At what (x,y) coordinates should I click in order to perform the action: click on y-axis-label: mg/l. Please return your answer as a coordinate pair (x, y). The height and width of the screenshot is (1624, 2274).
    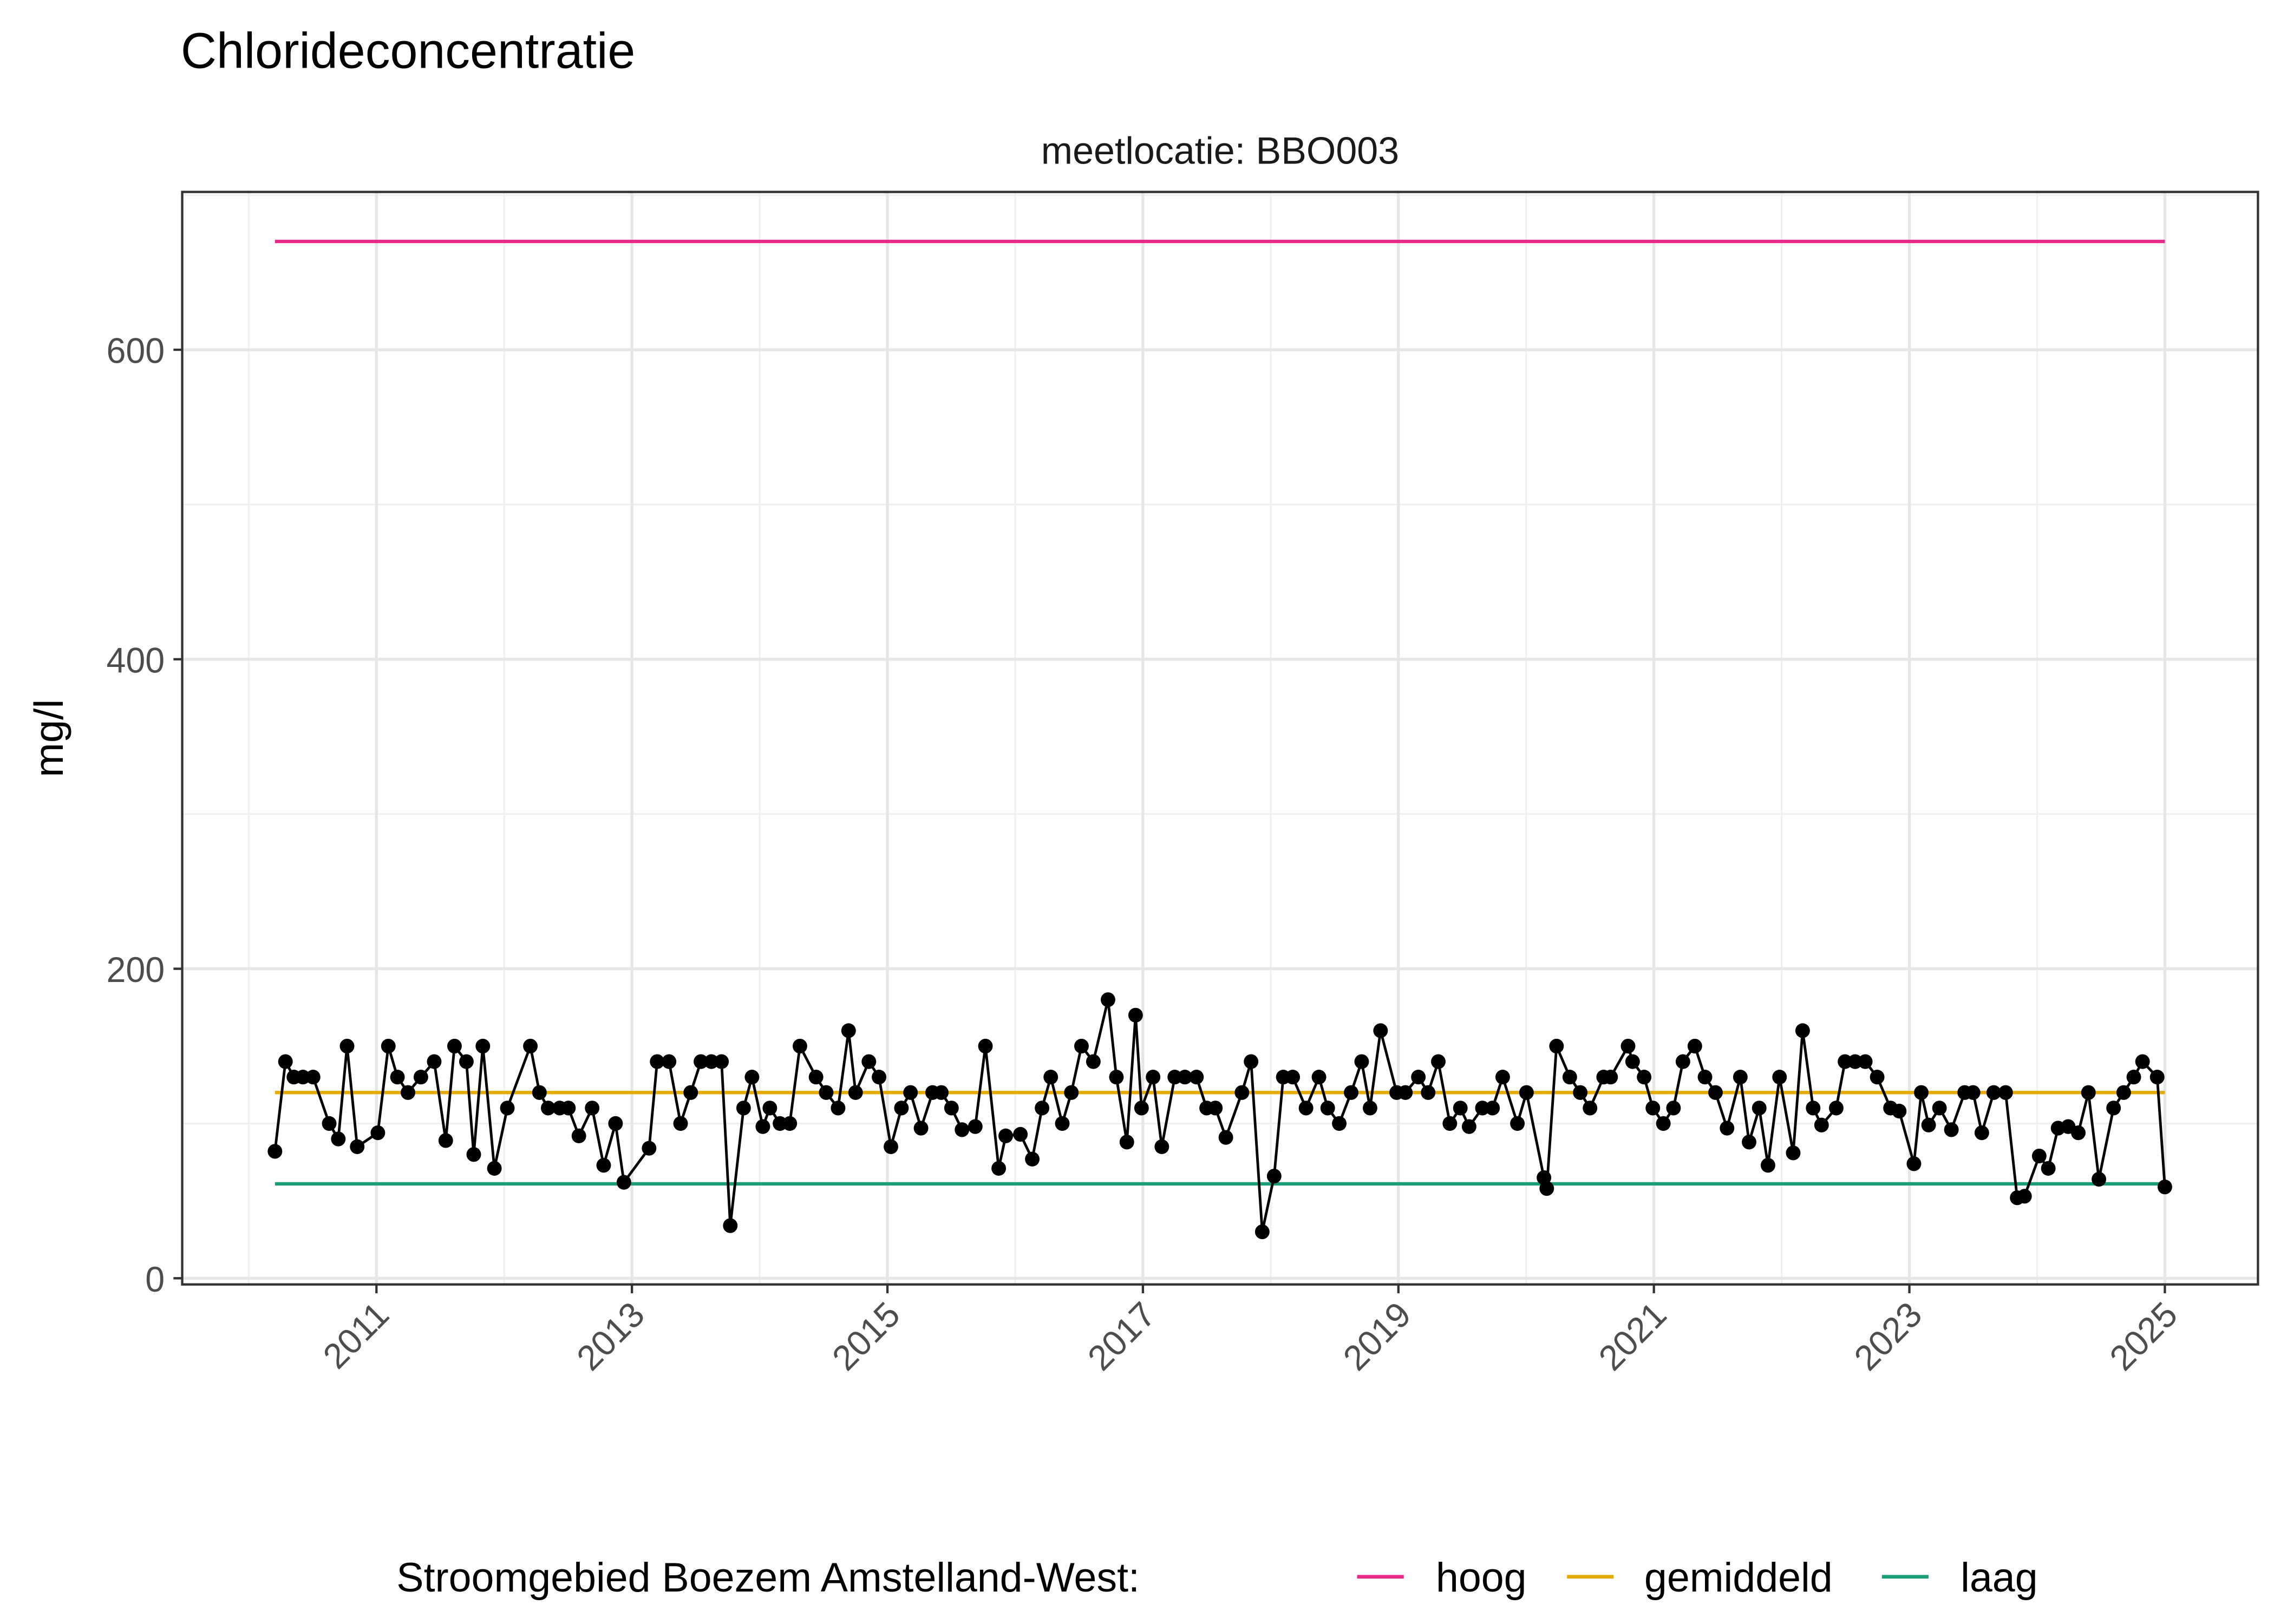
    Looking at the image, I should click on (48, 738).